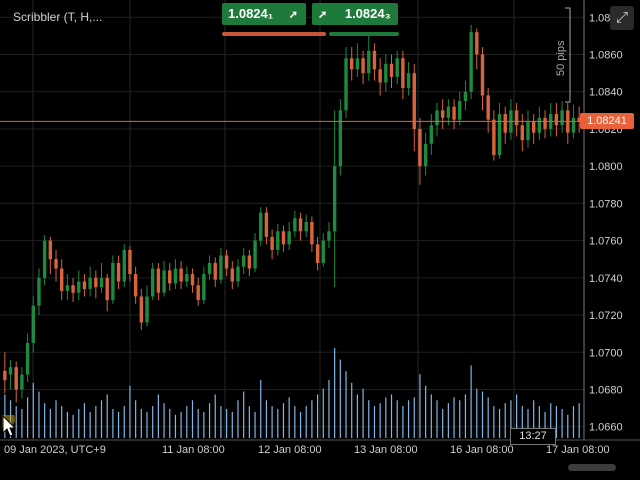 The width and height of the screenshot is (640, 480). Describe the element at coordinates (607, 121) in the screenshot. I see `current-price-tag: 1.08241` at that location.